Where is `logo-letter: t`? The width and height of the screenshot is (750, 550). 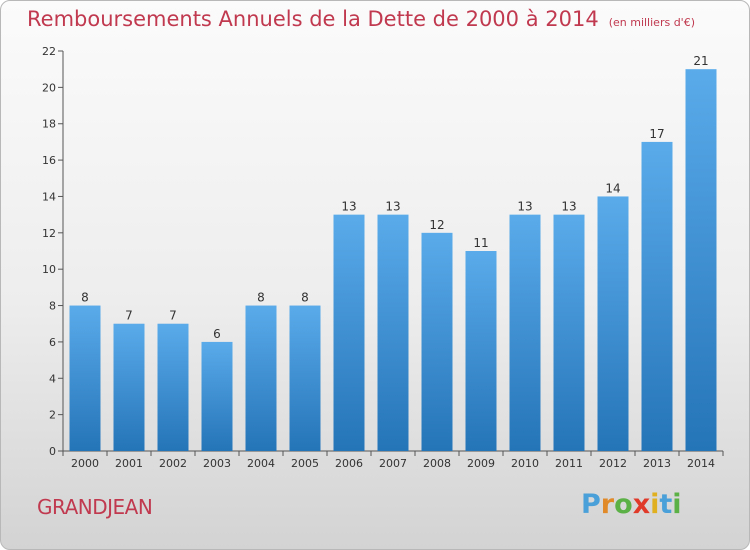
logo-letter: t is located at coordinates (666, 504).